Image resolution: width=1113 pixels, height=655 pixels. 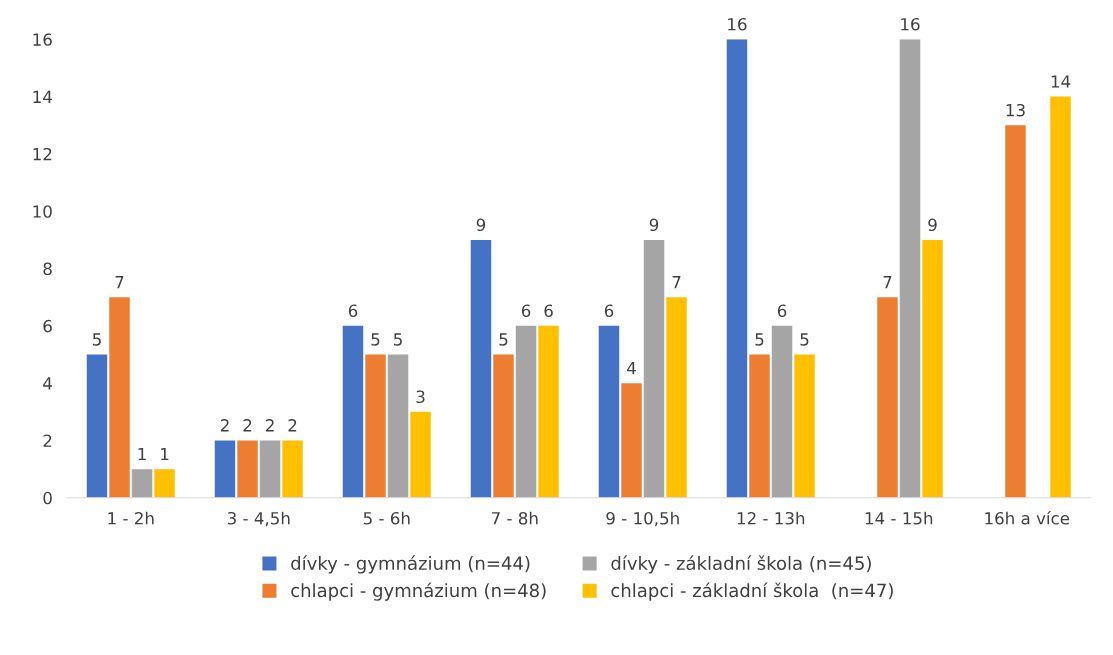 What do you see at coordinates (1015, 110) in the screenshot?
I see `data-label: 13` at bounding box center [1015, 110].